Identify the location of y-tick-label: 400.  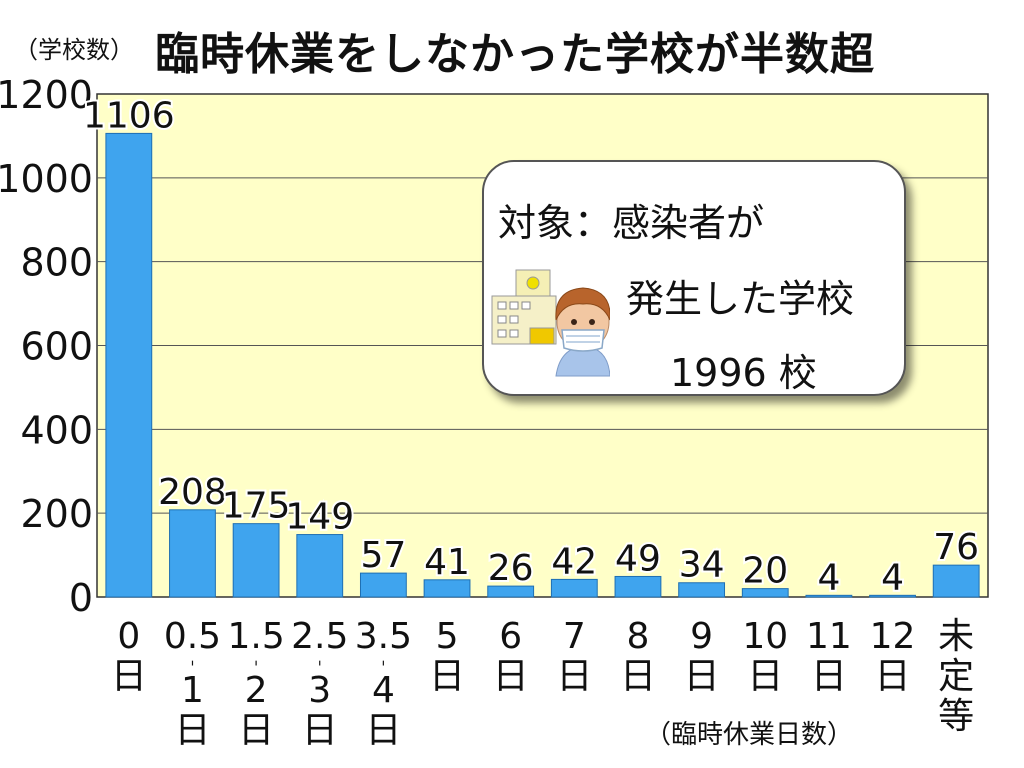
(56, 430).